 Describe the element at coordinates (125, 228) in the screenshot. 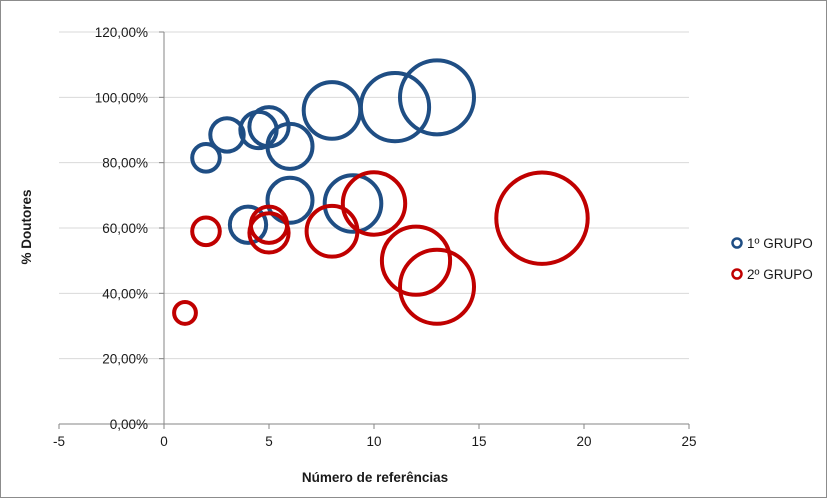

I see `y-tick-label: 60,00%` at that location.